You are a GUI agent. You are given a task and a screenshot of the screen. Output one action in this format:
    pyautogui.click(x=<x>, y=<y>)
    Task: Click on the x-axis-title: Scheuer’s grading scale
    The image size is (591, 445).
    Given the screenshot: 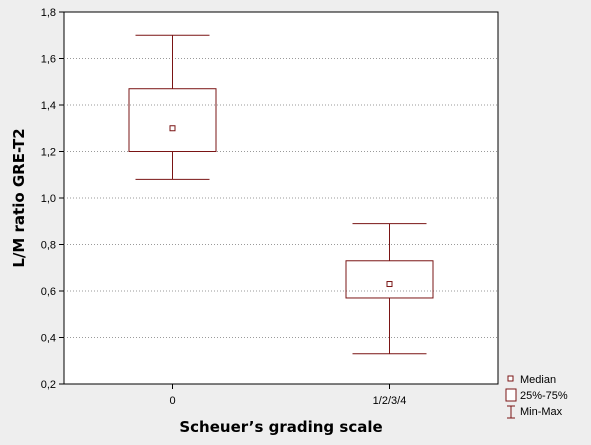 What is the action you would take?
    pyautogui.click(x=280, y=427)
    